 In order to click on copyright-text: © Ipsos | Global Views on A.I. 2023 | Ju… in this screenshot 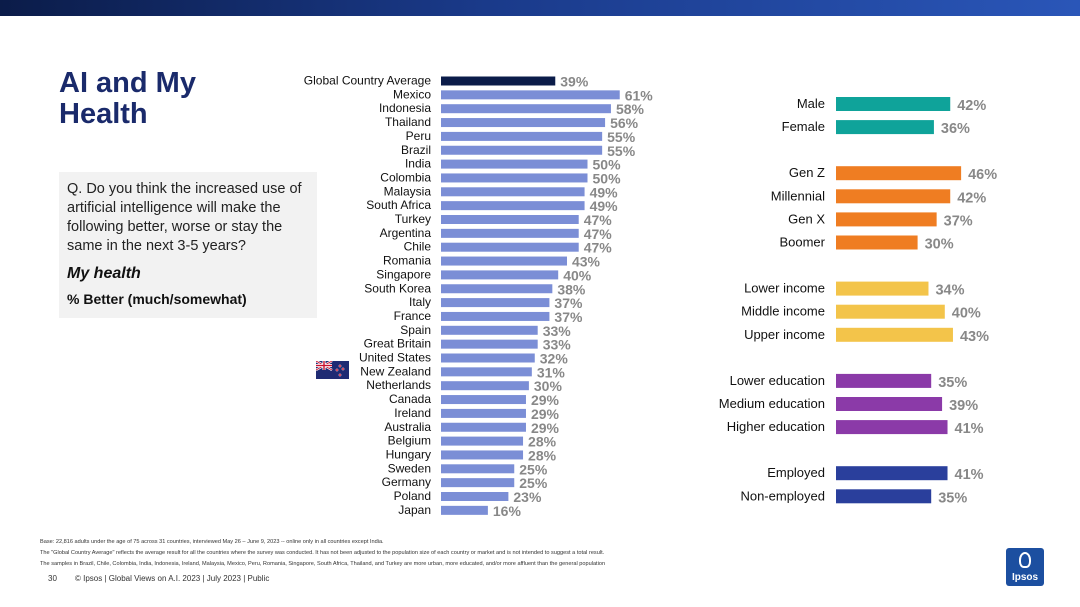, I will do `click(172, 578)`.